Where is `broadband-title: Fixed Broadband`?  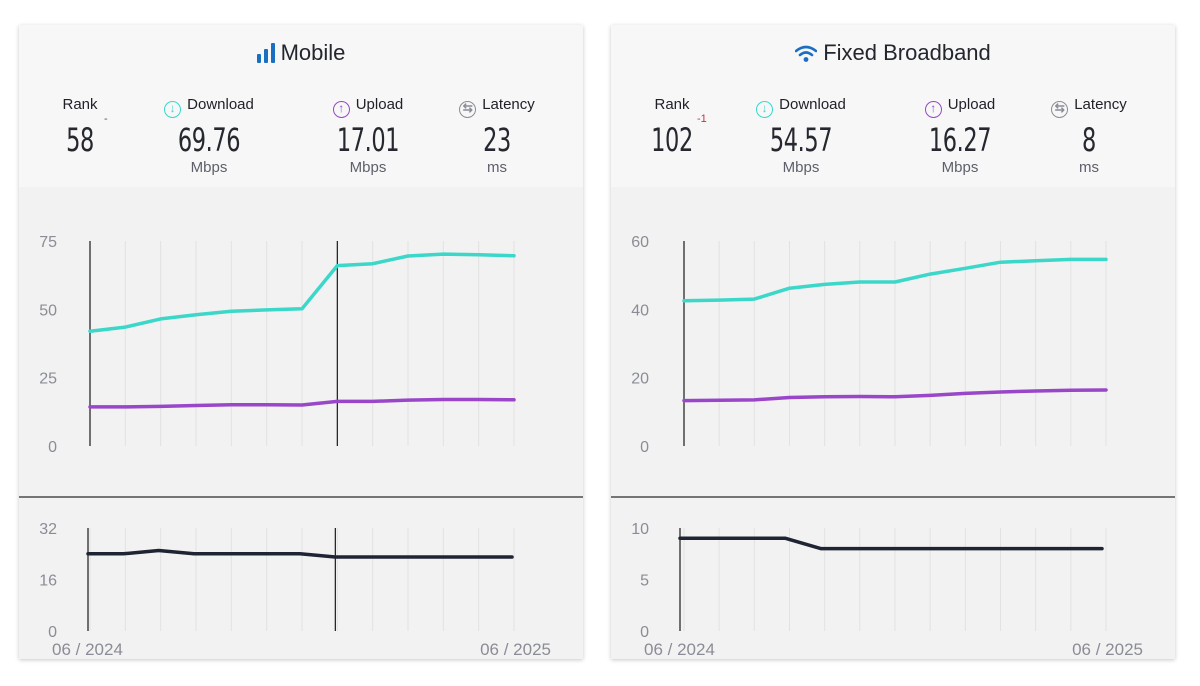
broadband-title: Fixed Broadband is located at coordinates (893, 53).